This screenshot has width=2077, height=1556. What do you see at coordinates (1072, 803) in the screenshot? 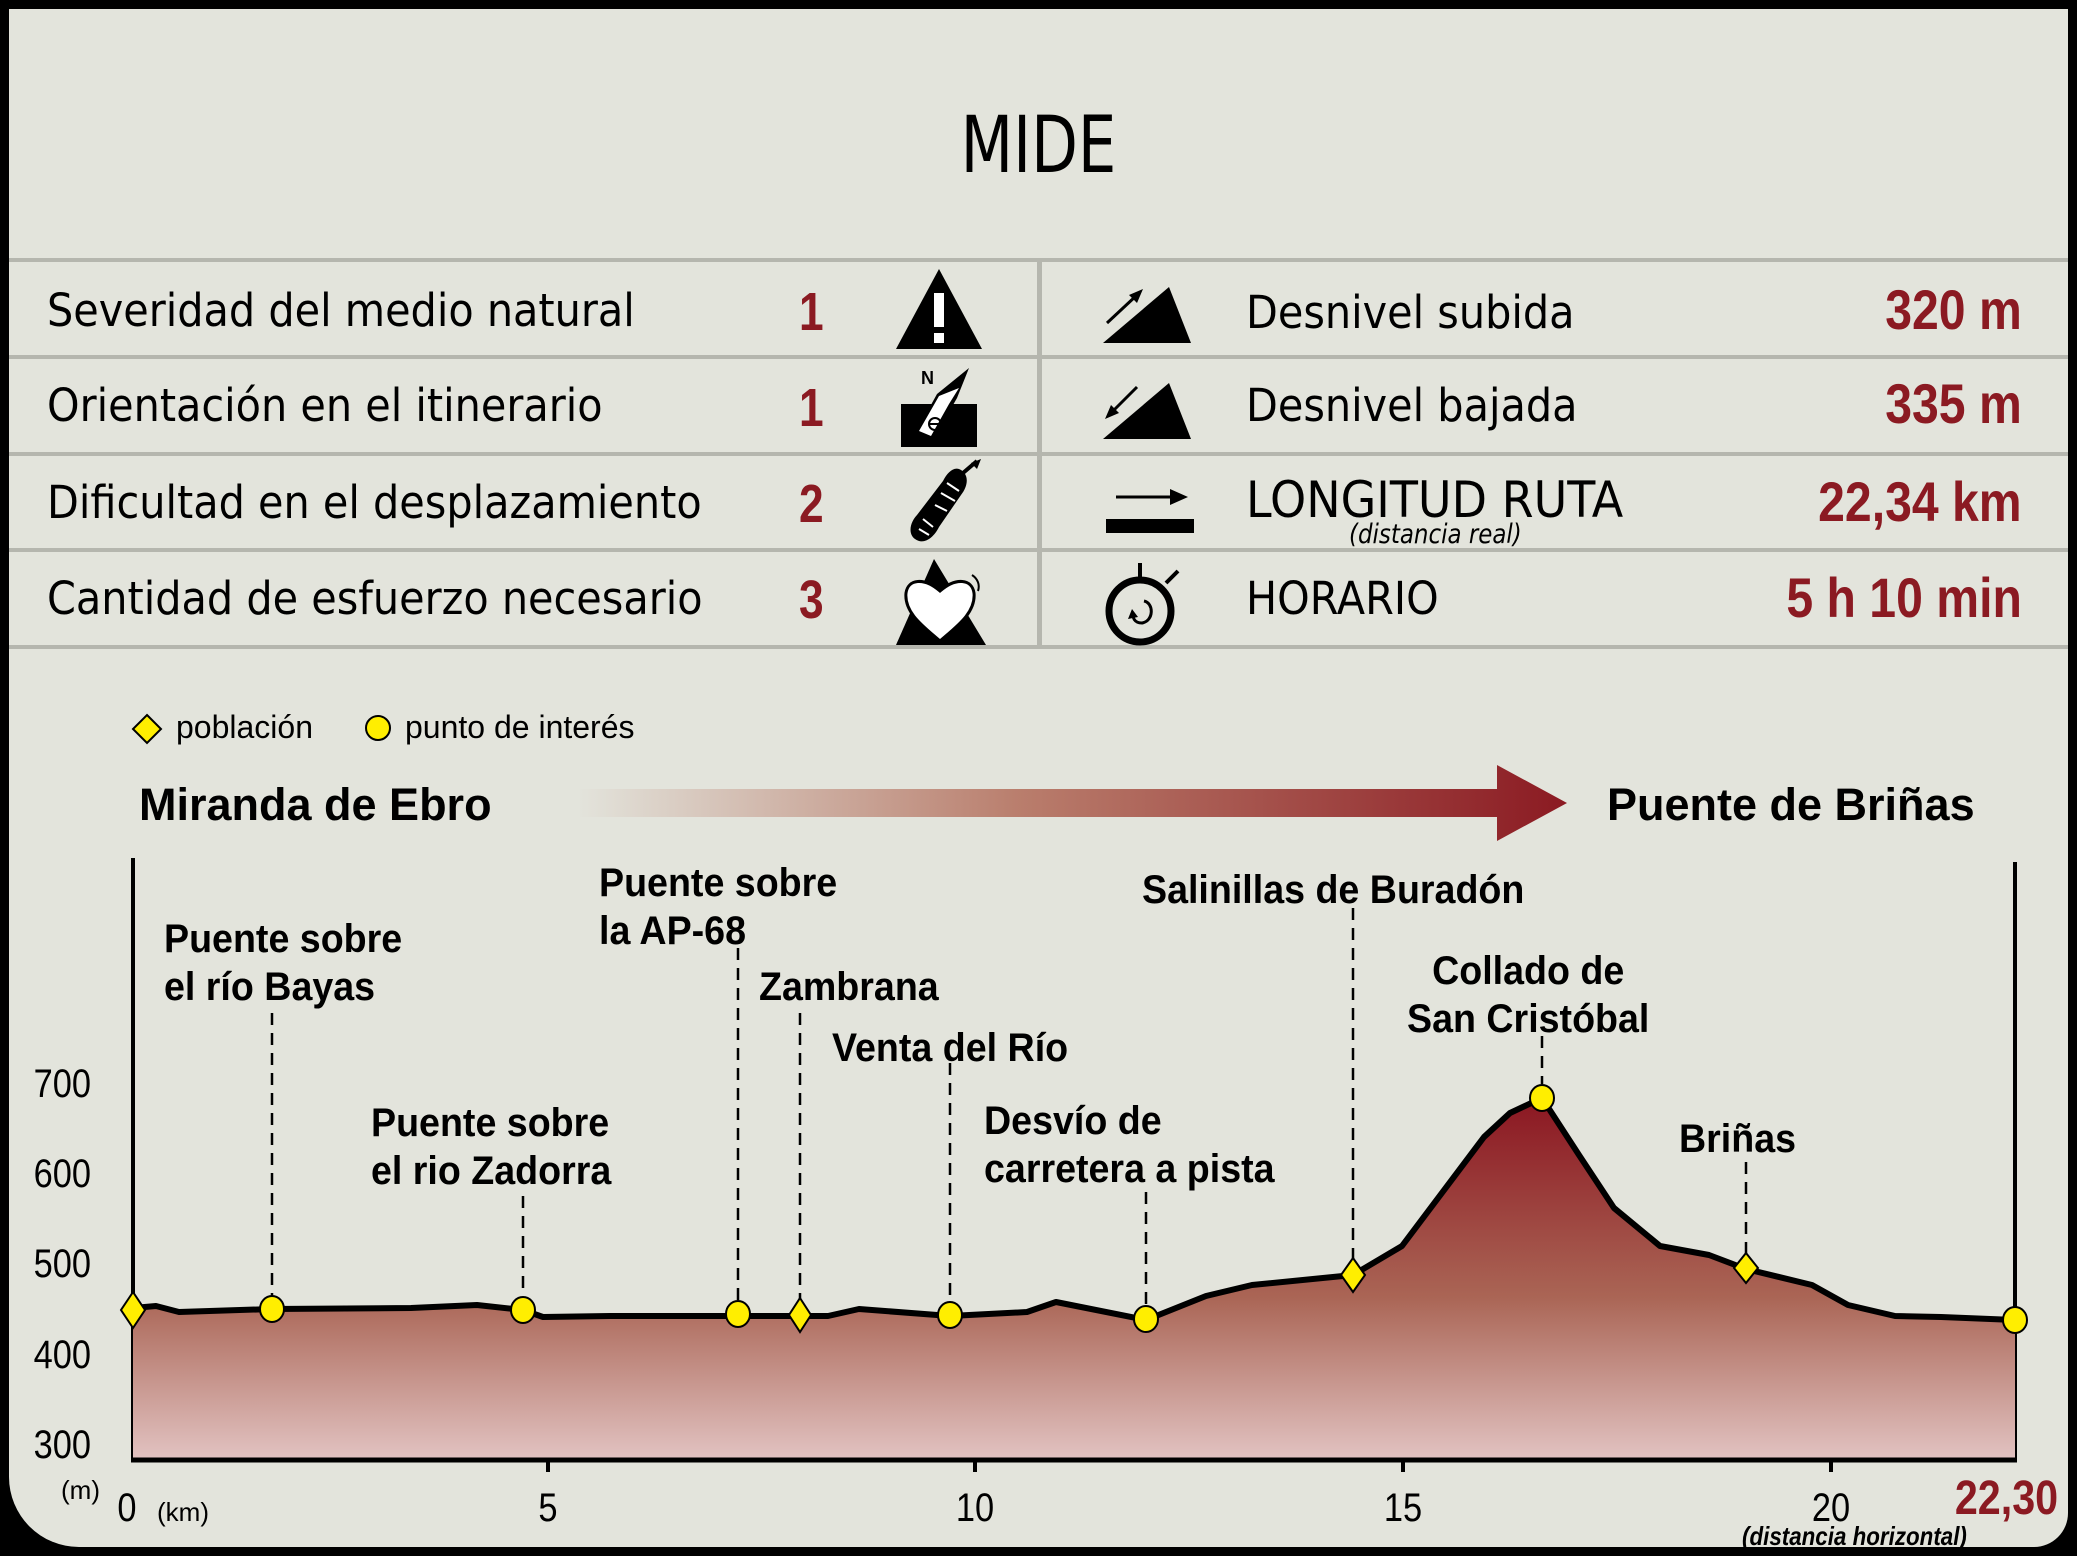
I see `direction-arrow-icon` at bounding box center [1072, 803].